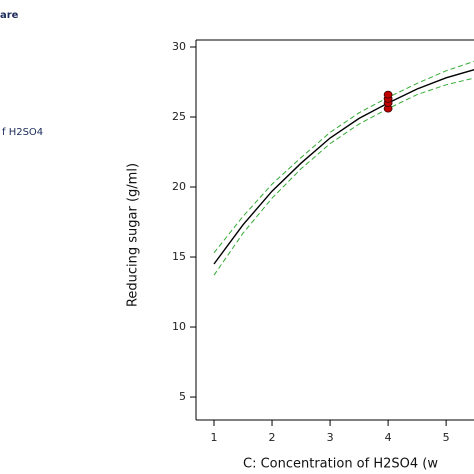 This screenshot has height=474, width=474. What do you see at coordinates (179, 186) in the screenshot?
I see `y-tick-label: 20` at bounding box center [179, 186].